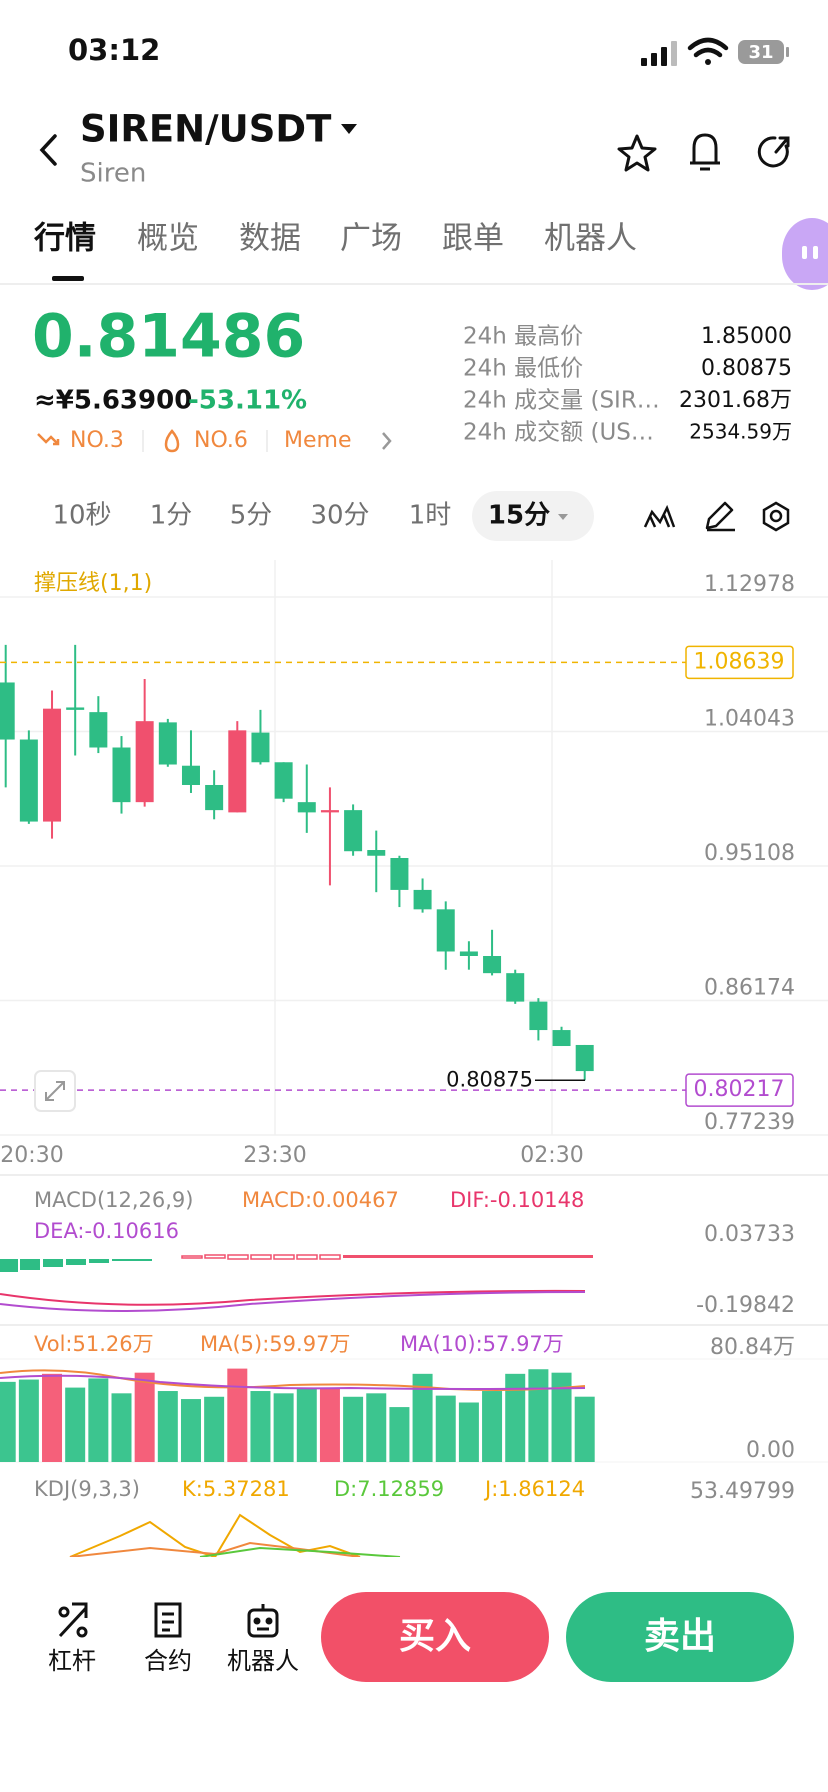 Image resolution: width=828 pixels, height=1792 pixels. Describe the element at coordinates (519, 516) in the screenshot. I see `interval-active: 15分` at that location.